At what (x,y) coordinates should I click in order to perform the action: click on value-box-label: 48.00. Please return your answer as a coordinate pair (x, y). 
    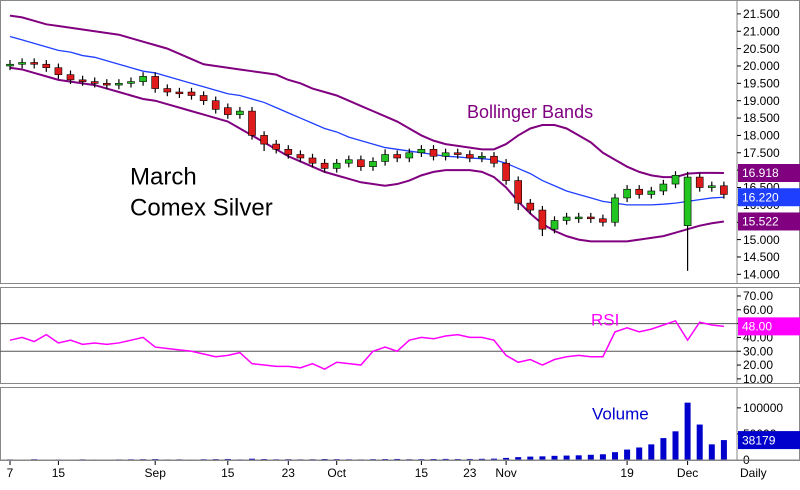
    Looking at the image, I should click on (757, 327).